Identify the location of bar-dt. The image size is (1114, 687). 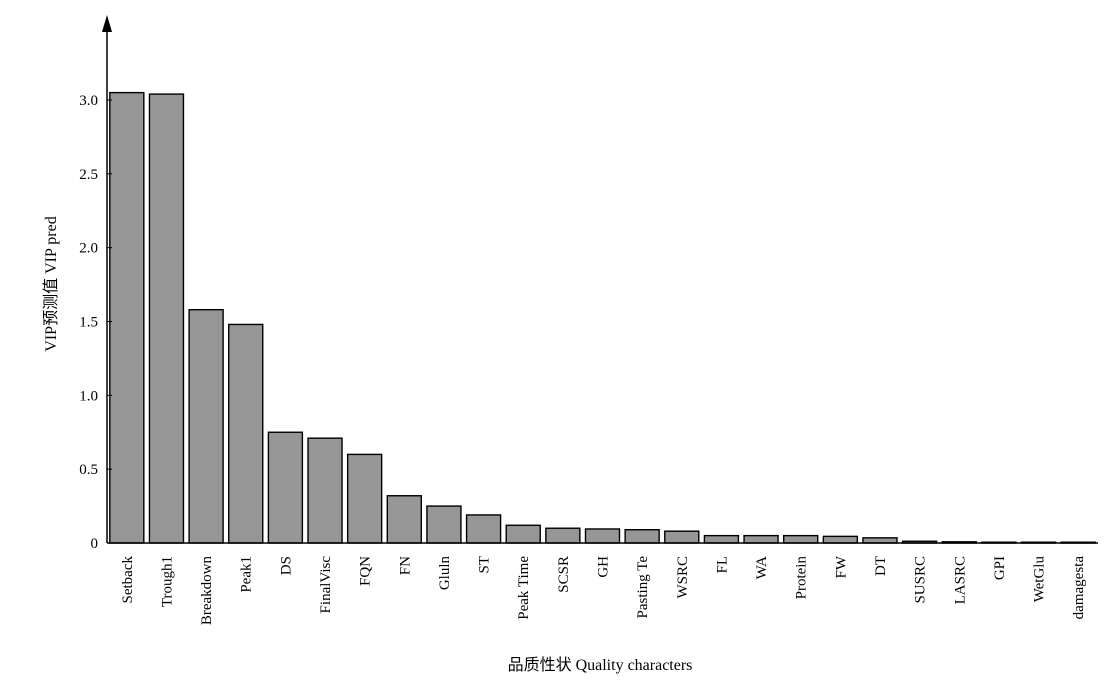
(880, 540).